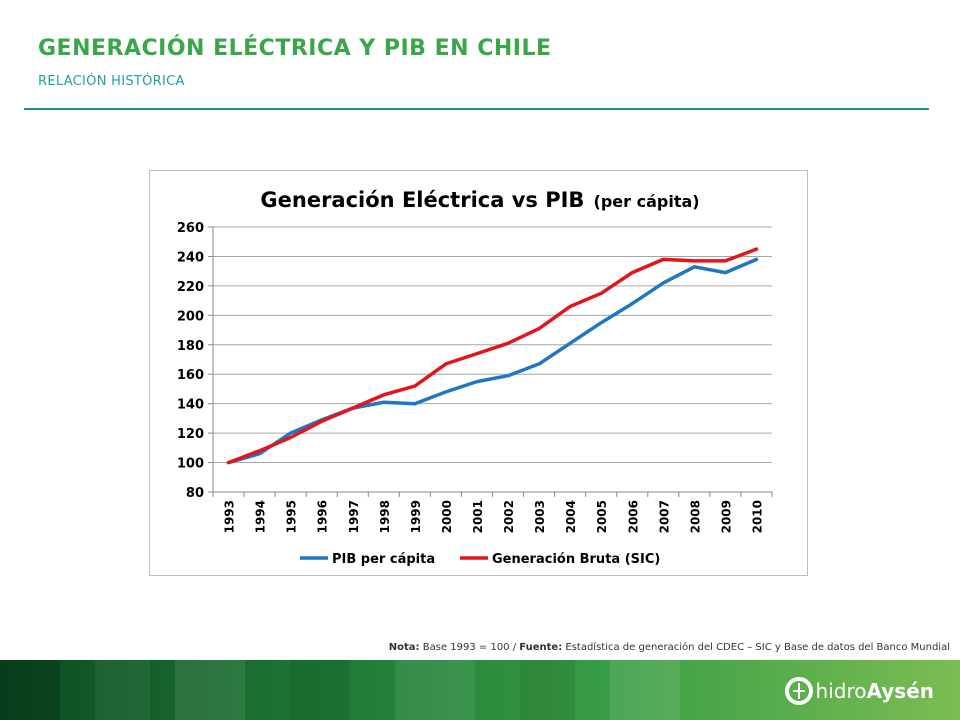 This screenshot has height=720, width=960. What do you see at coordinates (190, 346) in the screenshot?
I see `ytick-label: 180` at bounding box center [190, 346].